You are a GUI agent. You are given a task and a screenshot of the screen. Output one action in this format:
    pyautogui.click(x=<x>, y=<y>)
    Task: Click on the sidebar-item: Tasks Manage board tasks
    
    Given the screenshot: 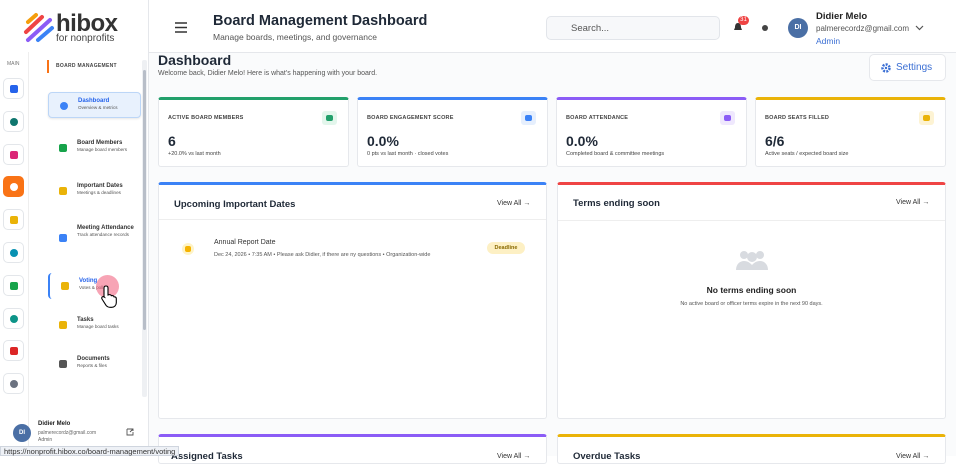 What is the action you would take?
    pyautogui.click(x=94, y=325)
    